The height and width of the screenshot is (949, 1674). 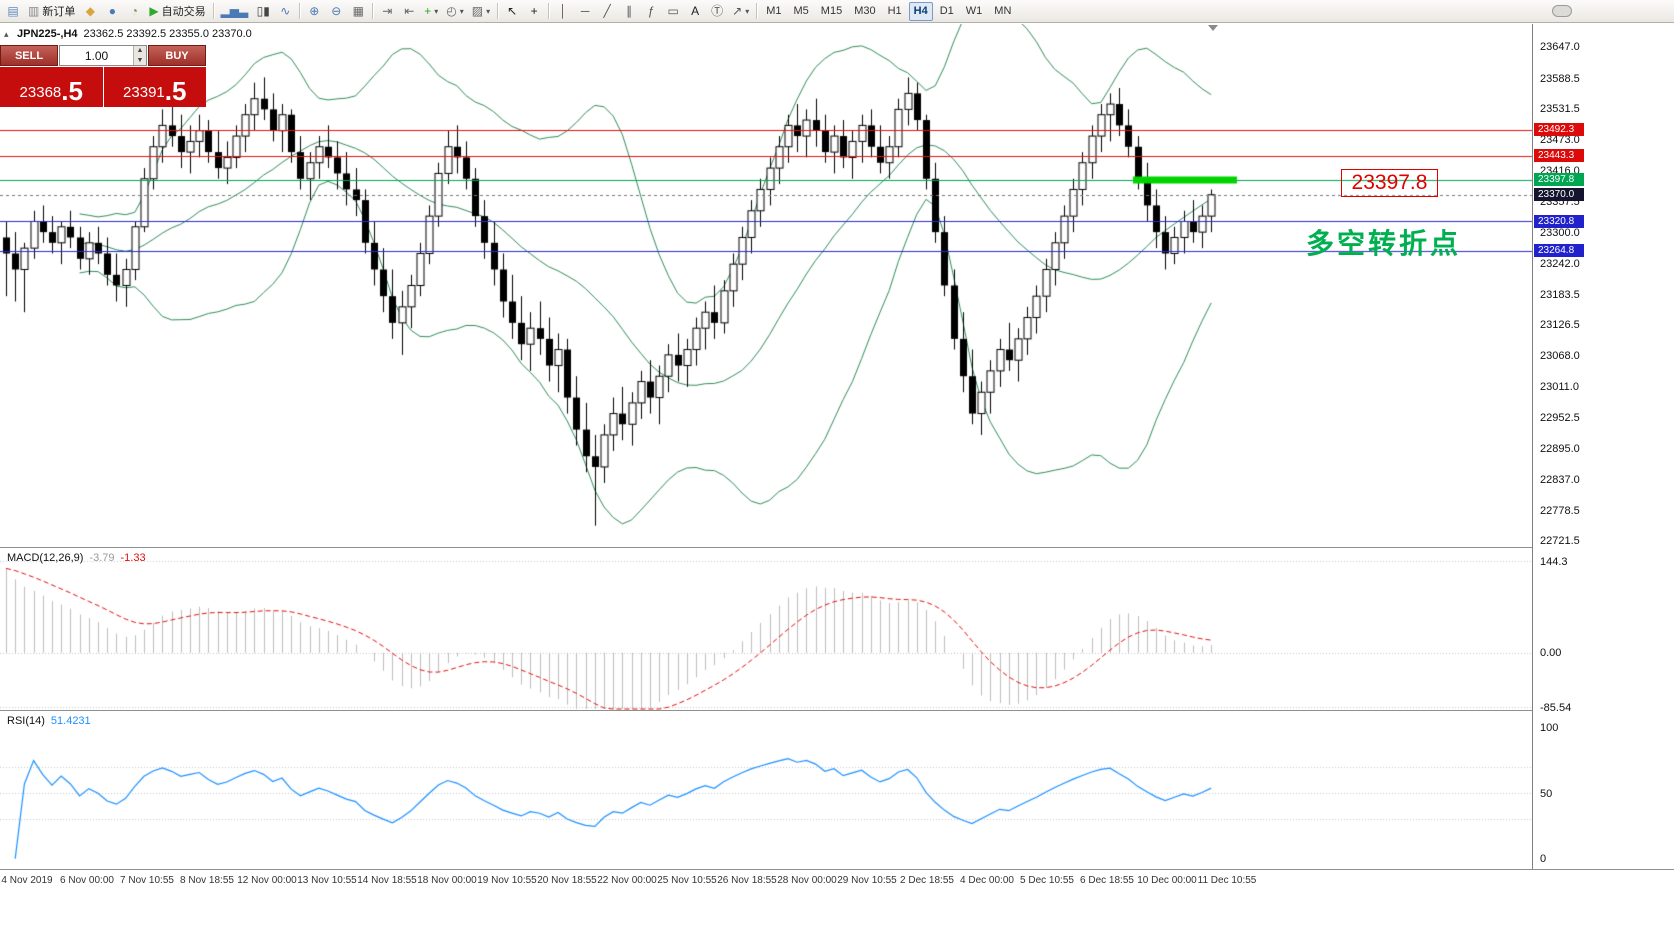 I want to click on time-axis-label: 5 Dec 10:55, so click(x=1047, y=880).